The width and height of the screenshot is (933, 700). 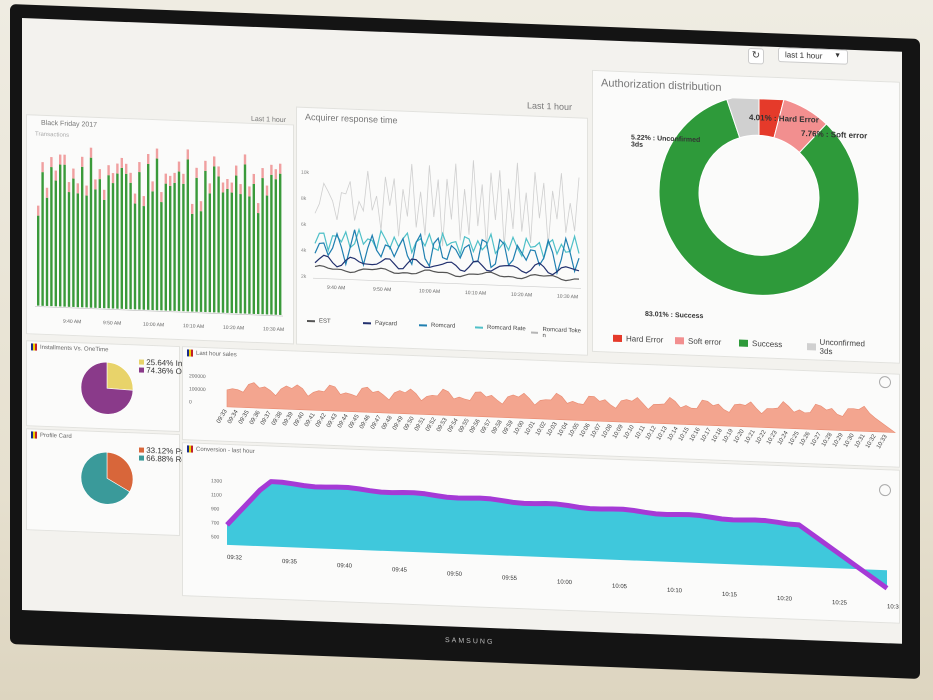 What do you see at coordinates (501, 328) in the screenshot?
I see `legend-romcard-rate: Romcard Rate` at bounding box center [501, 328].